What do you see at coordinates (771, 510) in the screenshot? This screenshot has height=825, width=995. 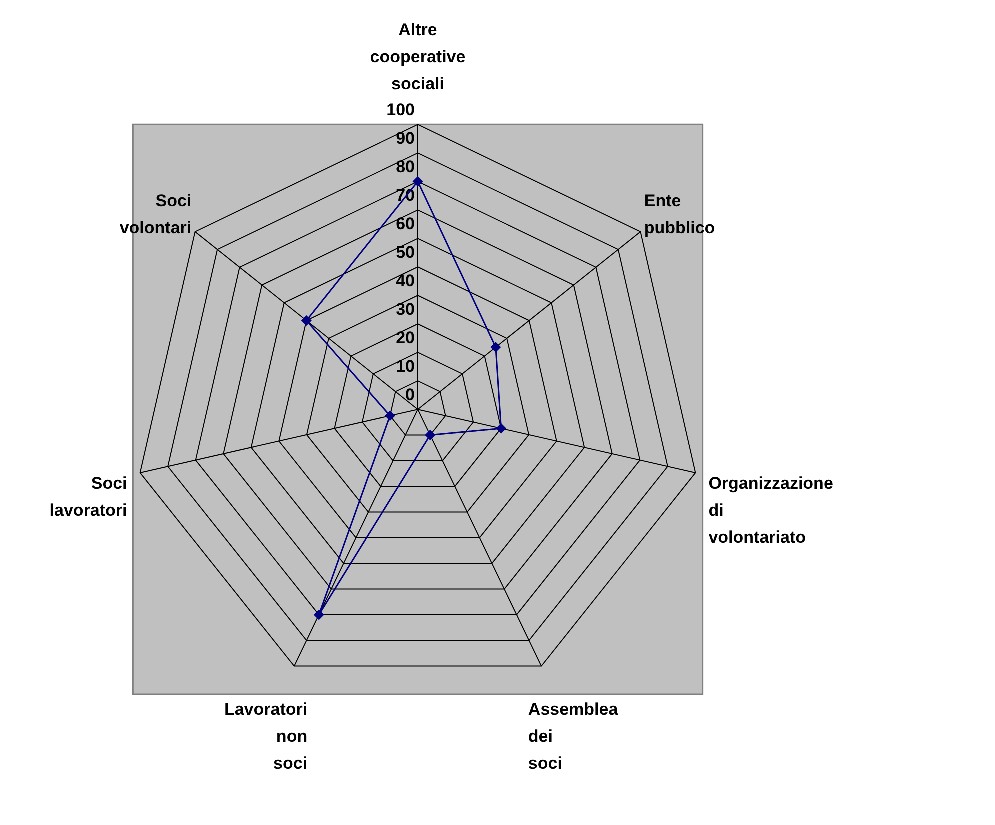 I see `spoke-label: Organizzazione di volontariato` at bounding box center [771, 510].